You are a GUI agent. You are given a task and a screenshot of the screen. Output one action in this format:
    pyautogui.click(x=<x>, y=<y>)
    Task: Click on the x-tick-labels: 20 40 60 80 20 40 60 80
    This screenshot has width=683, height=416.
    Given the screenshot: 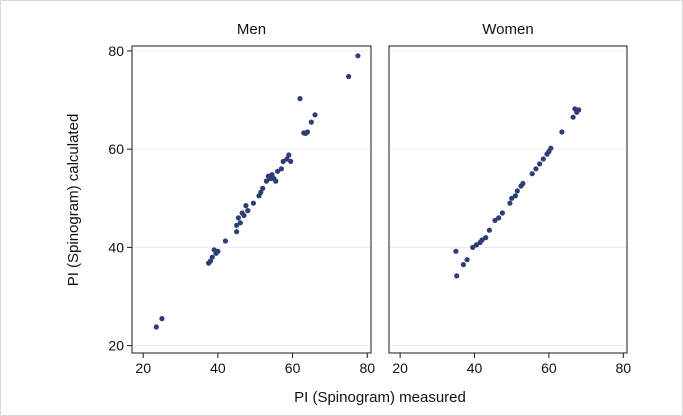 What is the action you would take?
    pyautogui.click(x=383, y=368)
    